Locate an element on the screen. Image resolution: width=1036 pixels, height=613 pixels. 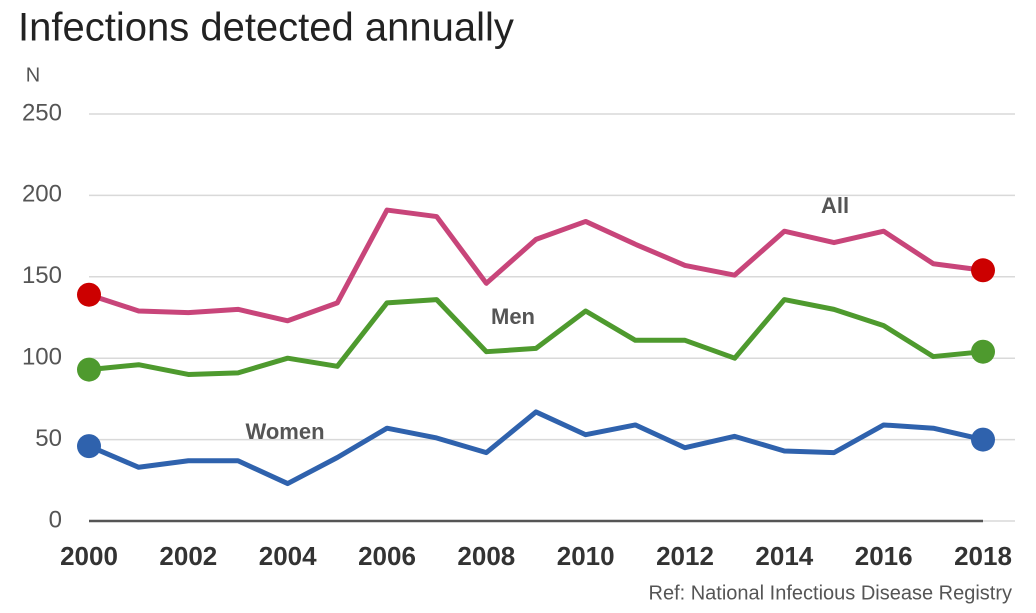
x-tick-label: 2016 is located at coordinates (884, 556).